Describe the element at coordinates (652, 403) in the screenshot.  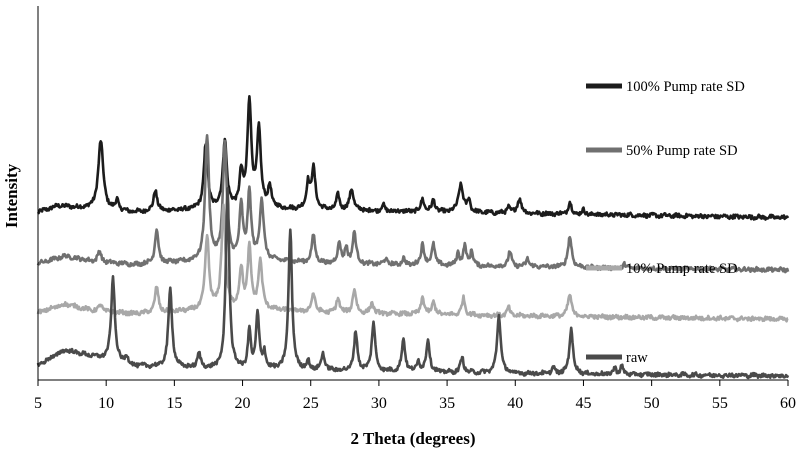
I see `x-tick-label-50: 50` at that location.